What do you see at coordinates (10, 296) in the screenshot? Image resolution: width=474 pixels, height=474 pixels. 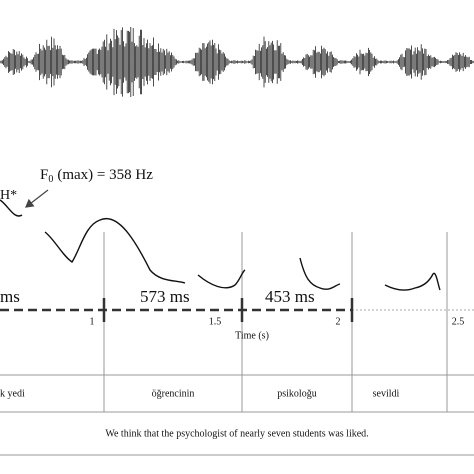 I see `duration-label: ms` at bounding box center [10, 296].